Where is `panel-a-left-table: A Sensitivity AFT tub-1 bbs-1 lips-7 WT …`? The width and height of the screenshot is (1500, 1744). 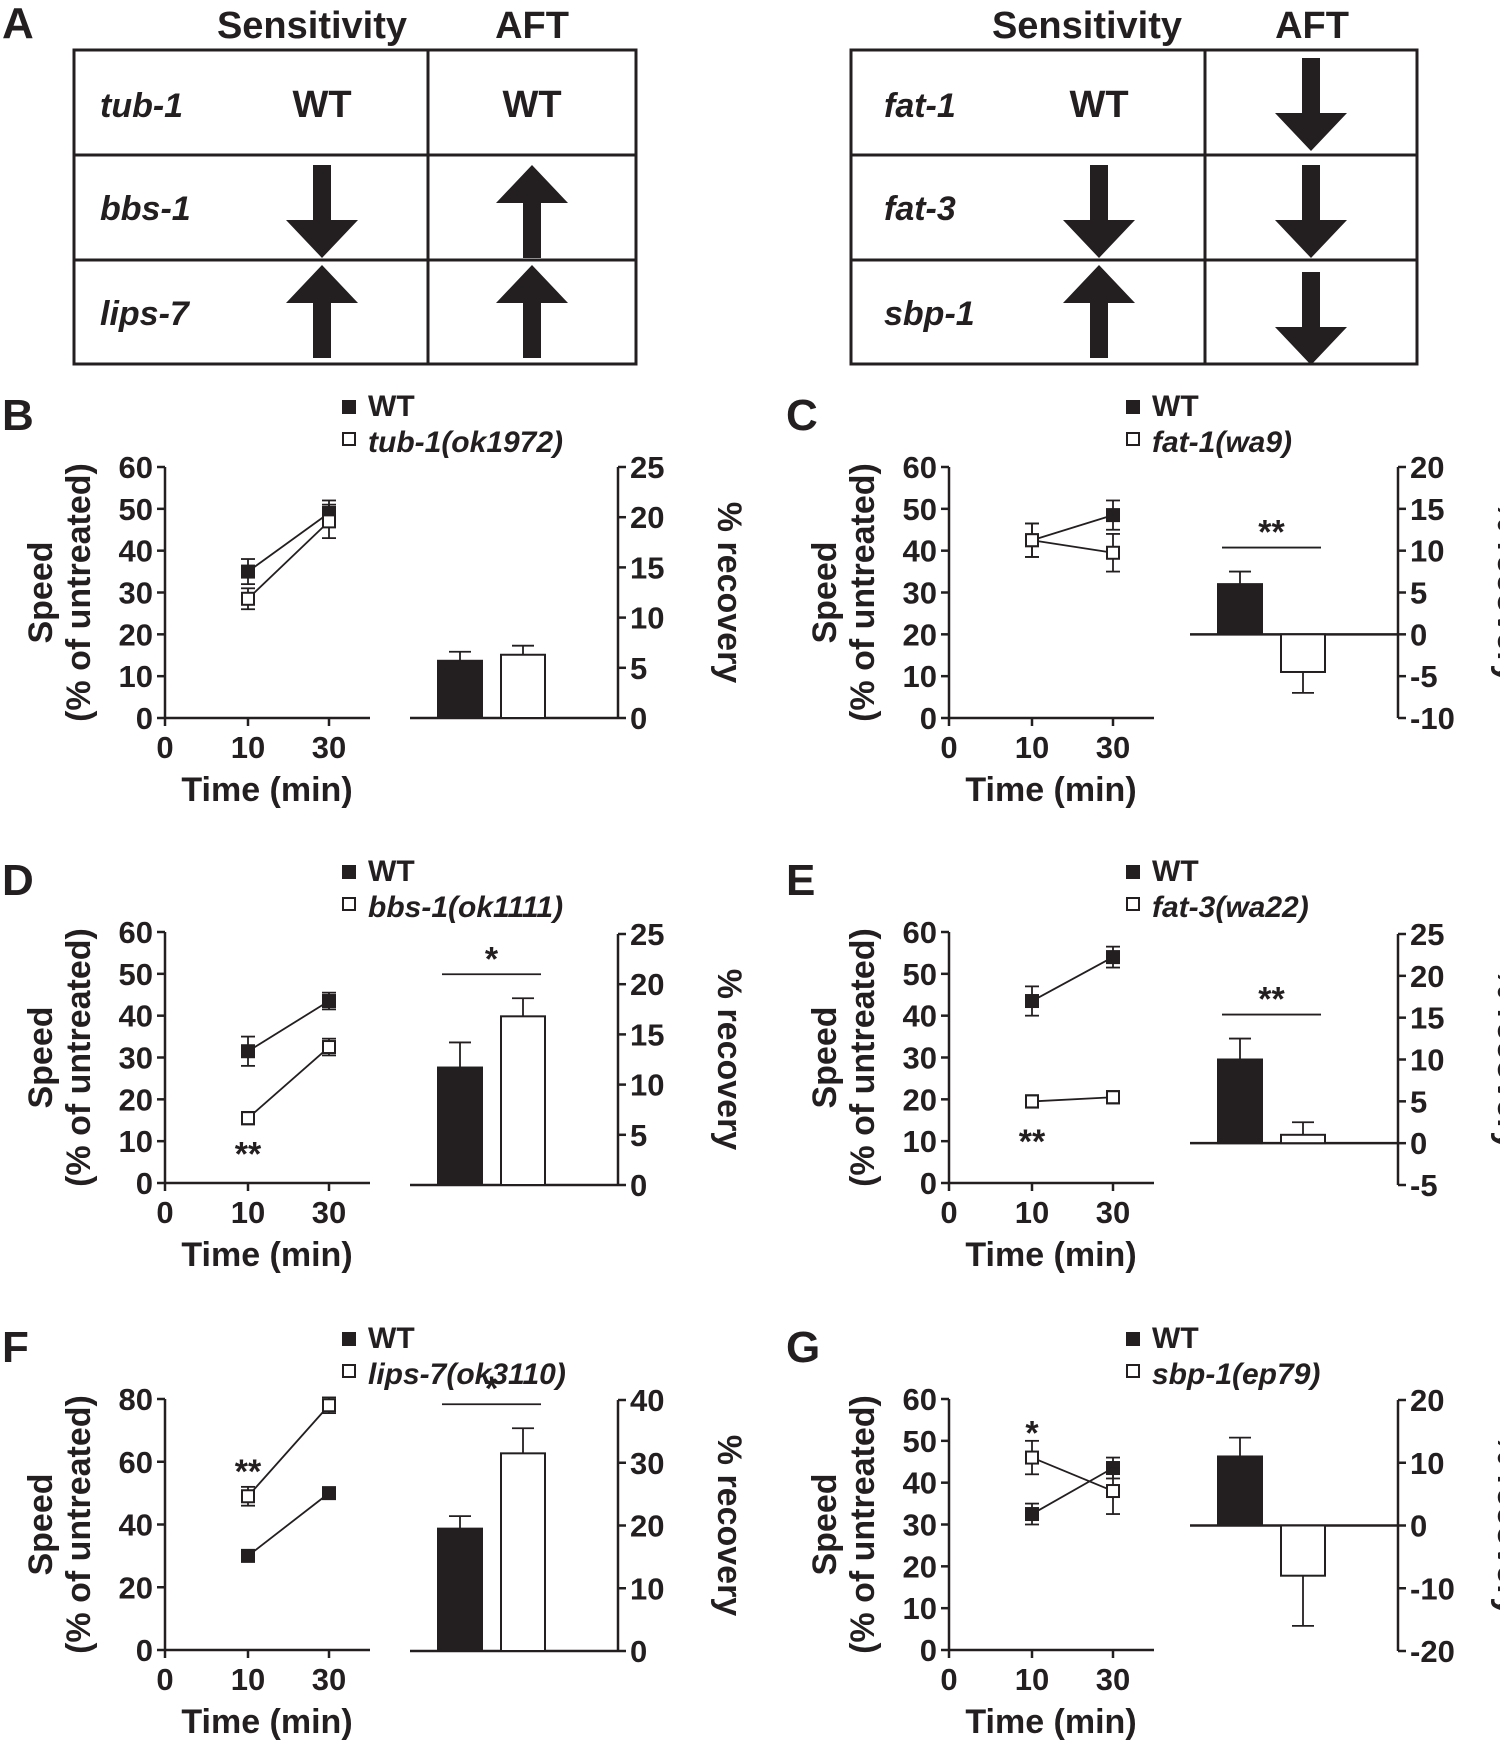
panel-a-left-table: A Sensitivity AFT tub-1 bbs-1 lips-7 WT … is located at coordinates (320, 183).